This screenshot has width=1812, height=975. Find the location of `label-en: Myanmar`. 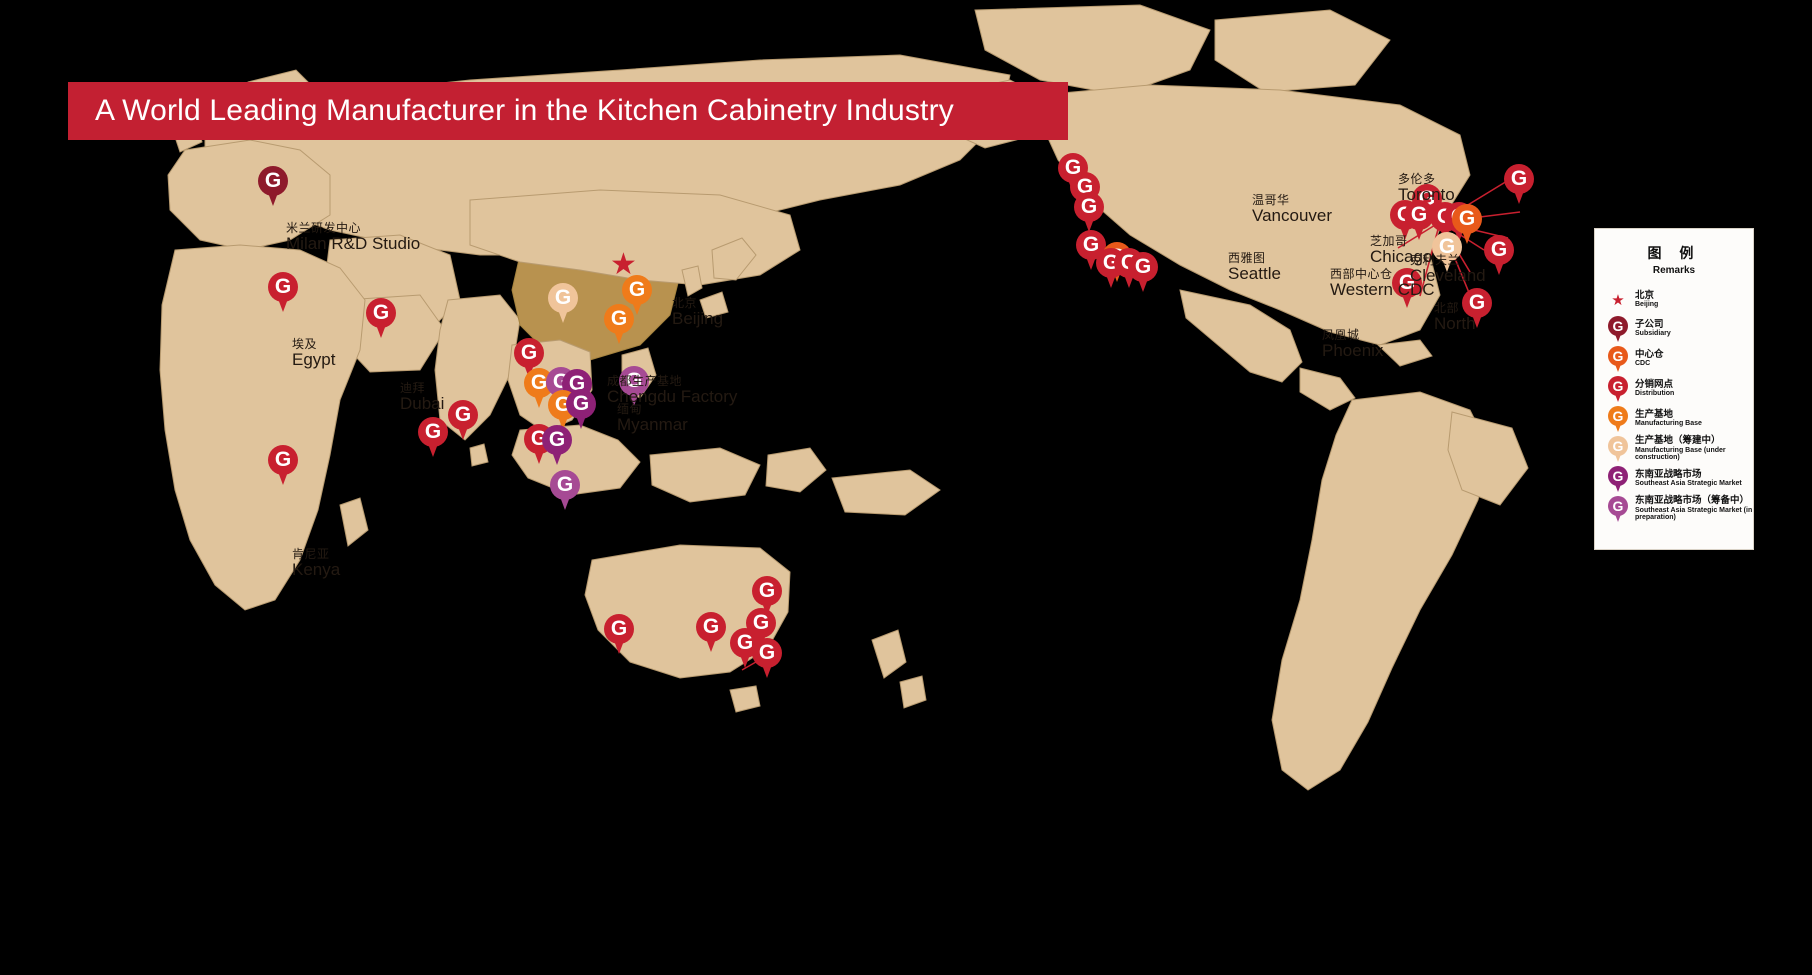

label-en: Myanmar is located at coordinates (652, 424).